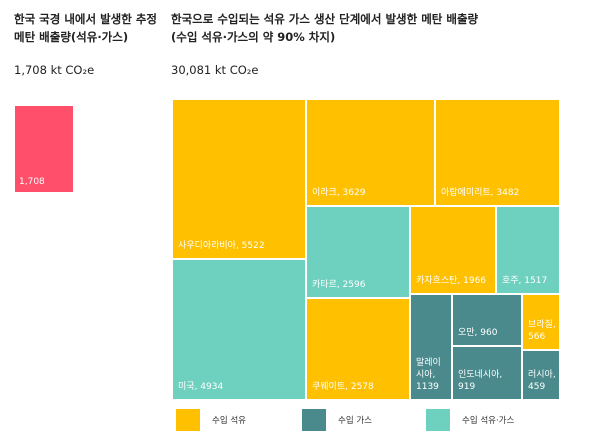 The width and height of the screenshot is (600, 445). Describe the element at coordinates (355, 421) in the screenshot. I see `legend-label-gas: 수입 가스` at that location.